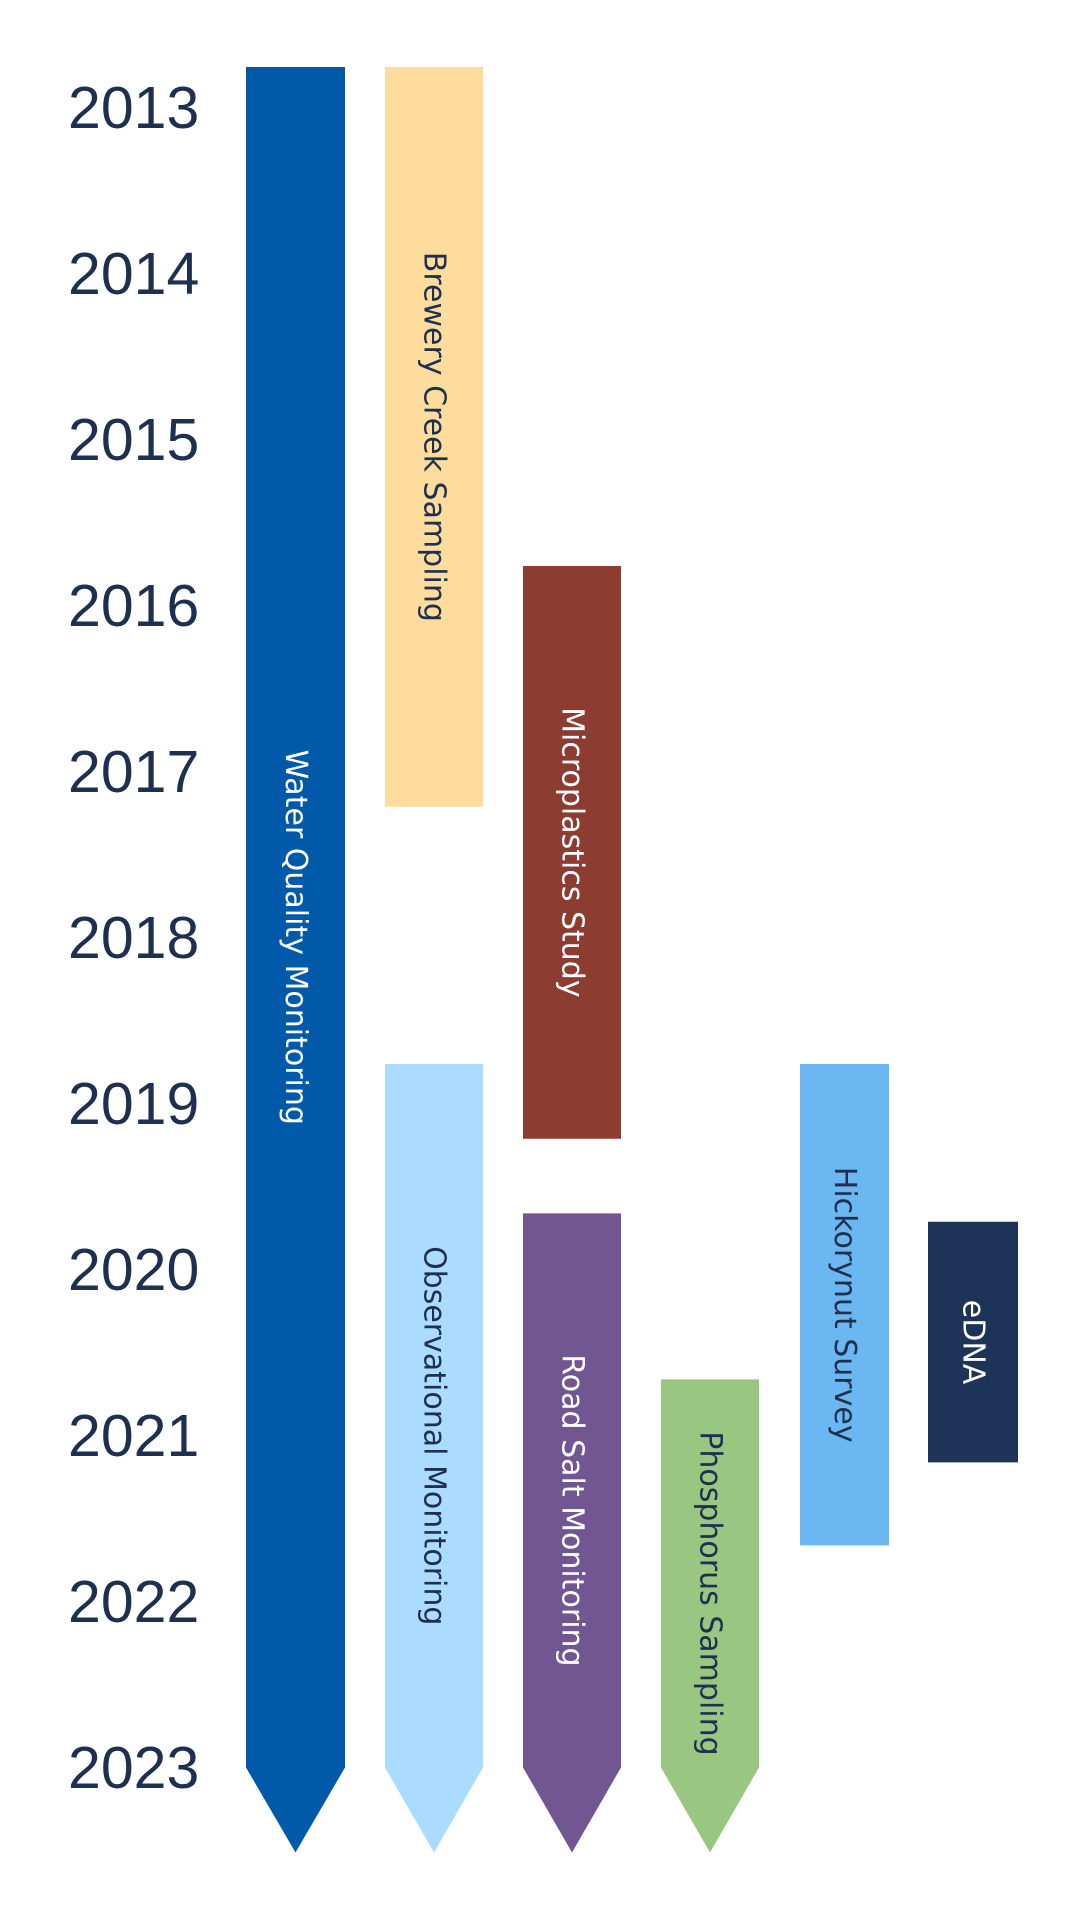 This screenshot has width=1080, height=1920. I want to click on year-label: 2019, so click(133, 1104).